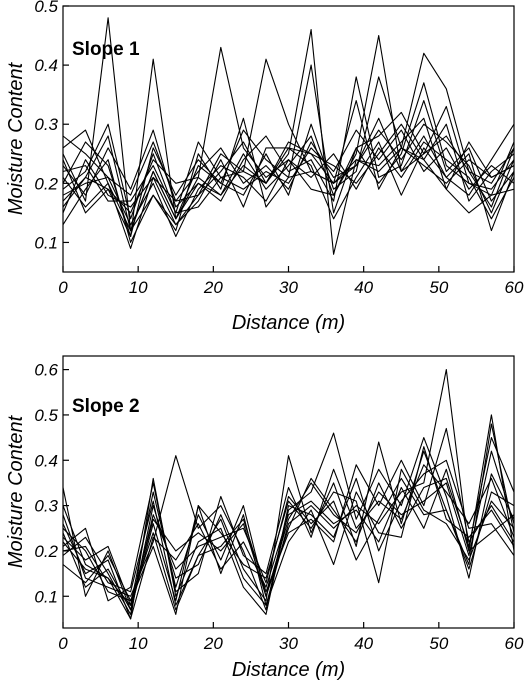  I want to click on panel1-x-axis-label: Distance (m), so click(288, 323).